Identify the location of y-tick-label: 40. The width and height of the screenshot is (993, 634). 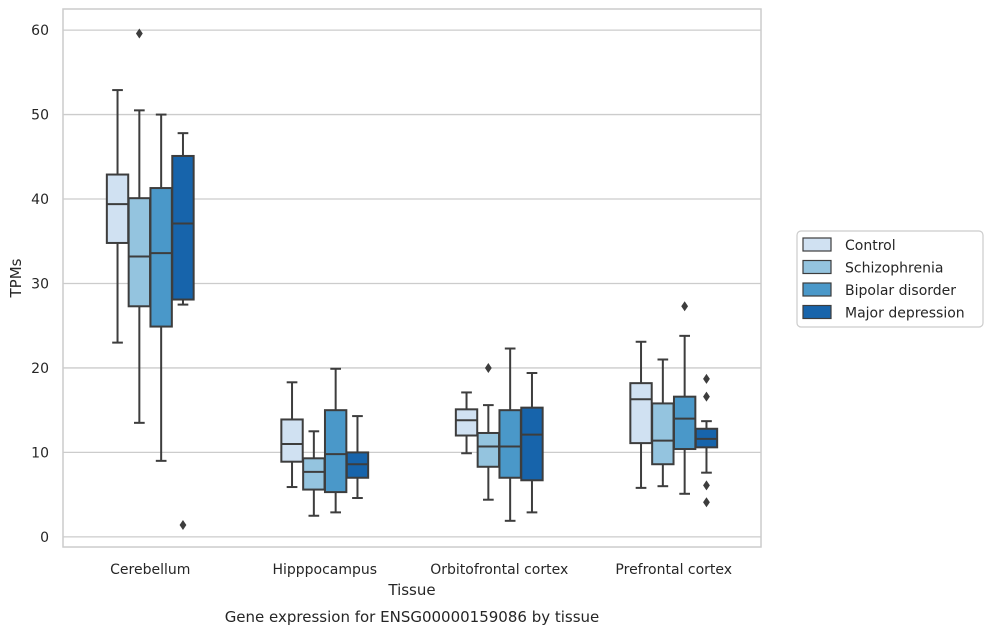
(40, 200).